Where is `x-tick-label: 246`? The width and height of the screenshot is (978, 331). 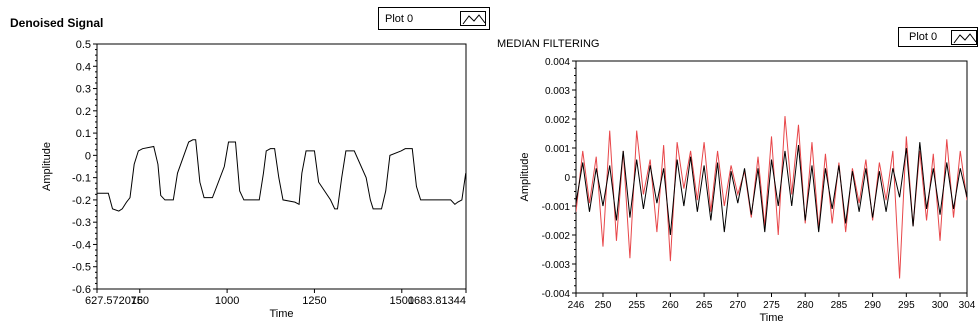 x-tick-label: 246 is located at coordinates (576, 305).